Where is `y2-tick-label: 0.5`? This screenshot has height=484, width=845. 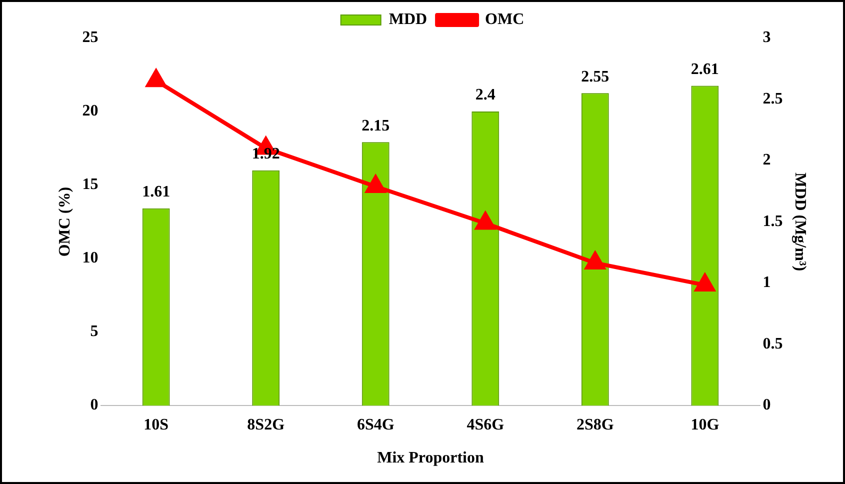
y2-tick-label: 0.5 is located at coordinates (772, 343).